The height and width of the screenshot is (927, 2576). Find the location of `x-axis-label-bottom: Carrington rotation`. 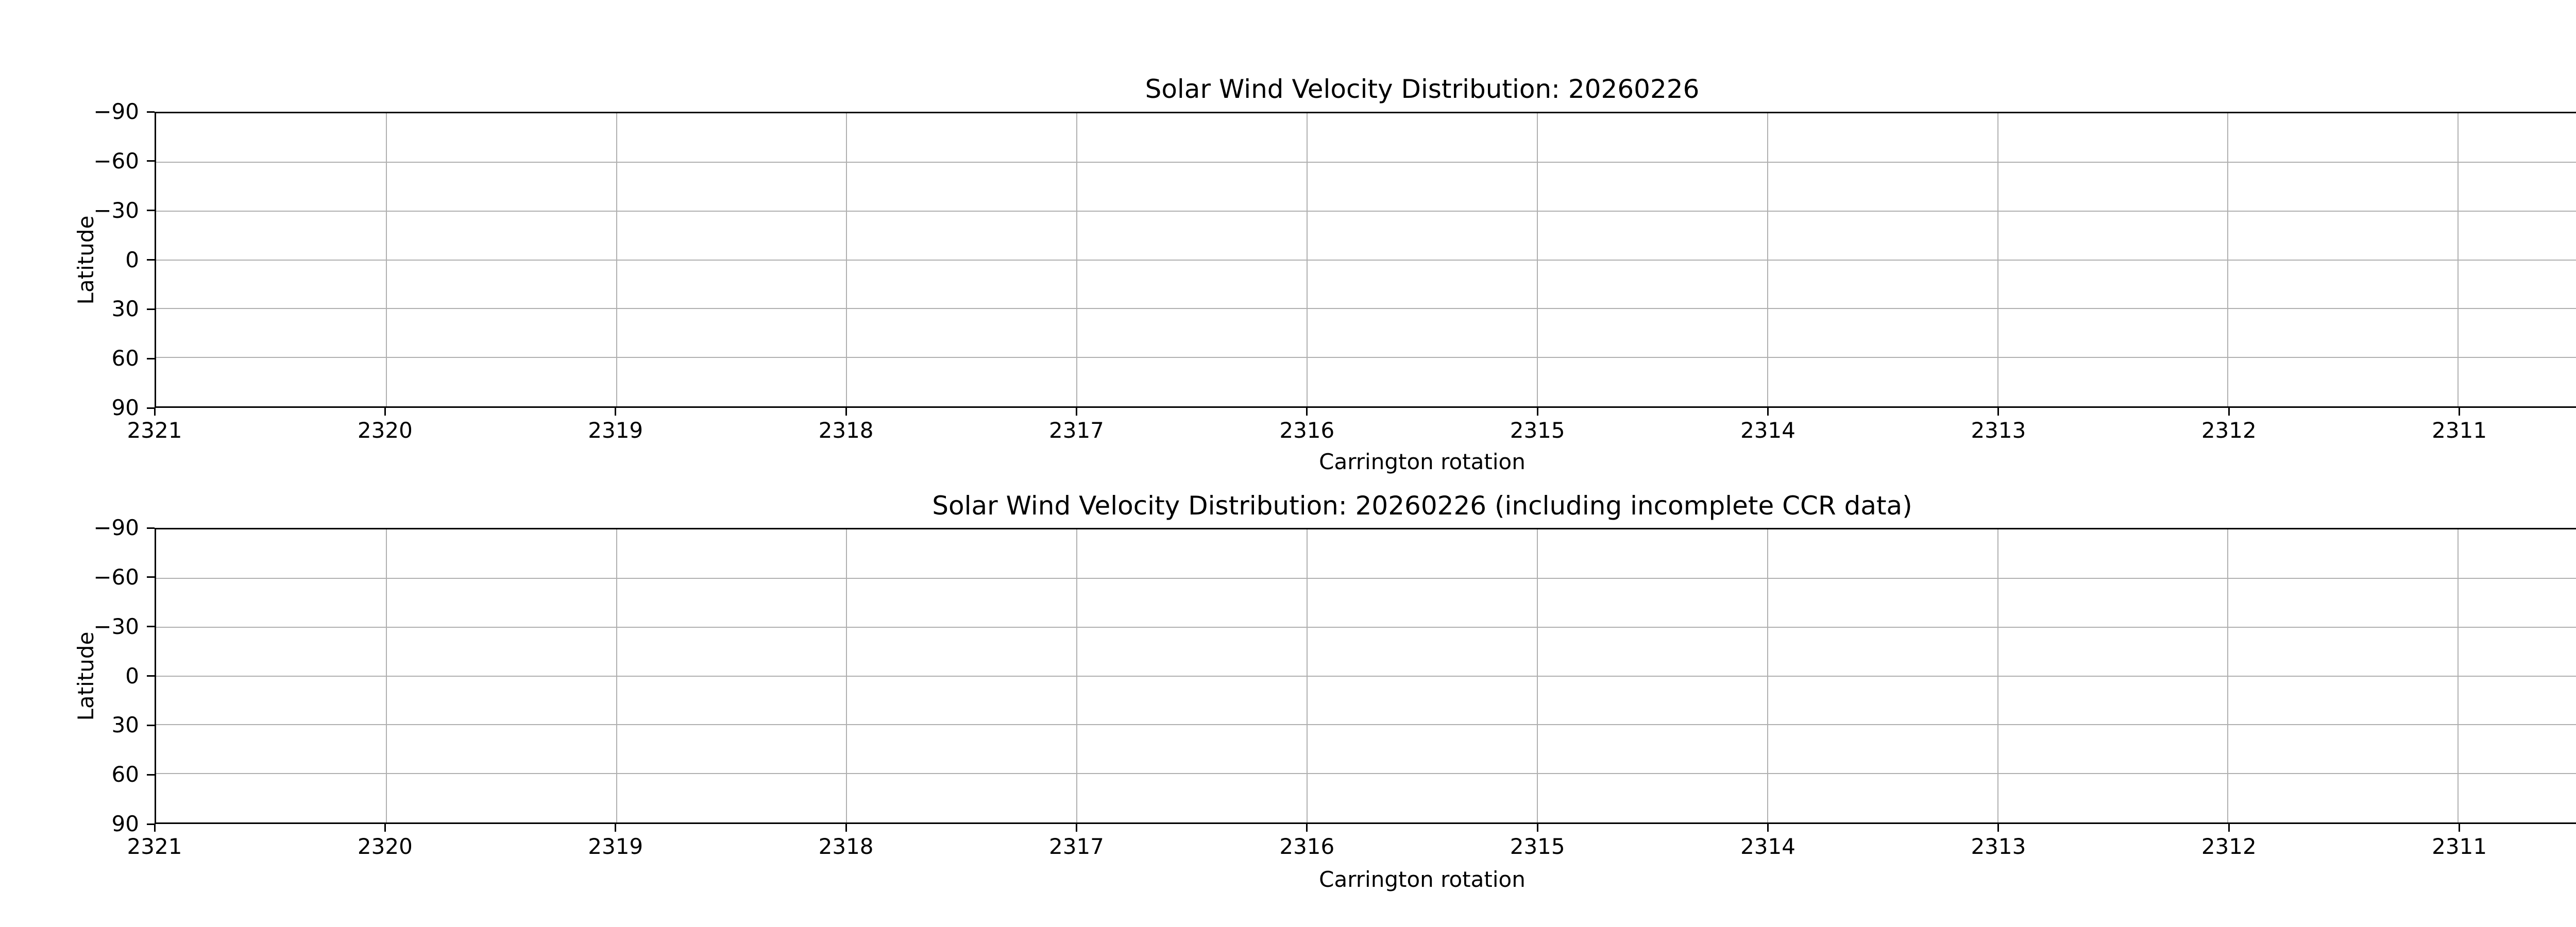

x-axis-label-bottom: Carrington rotation is located at coordinates (1422, 879).